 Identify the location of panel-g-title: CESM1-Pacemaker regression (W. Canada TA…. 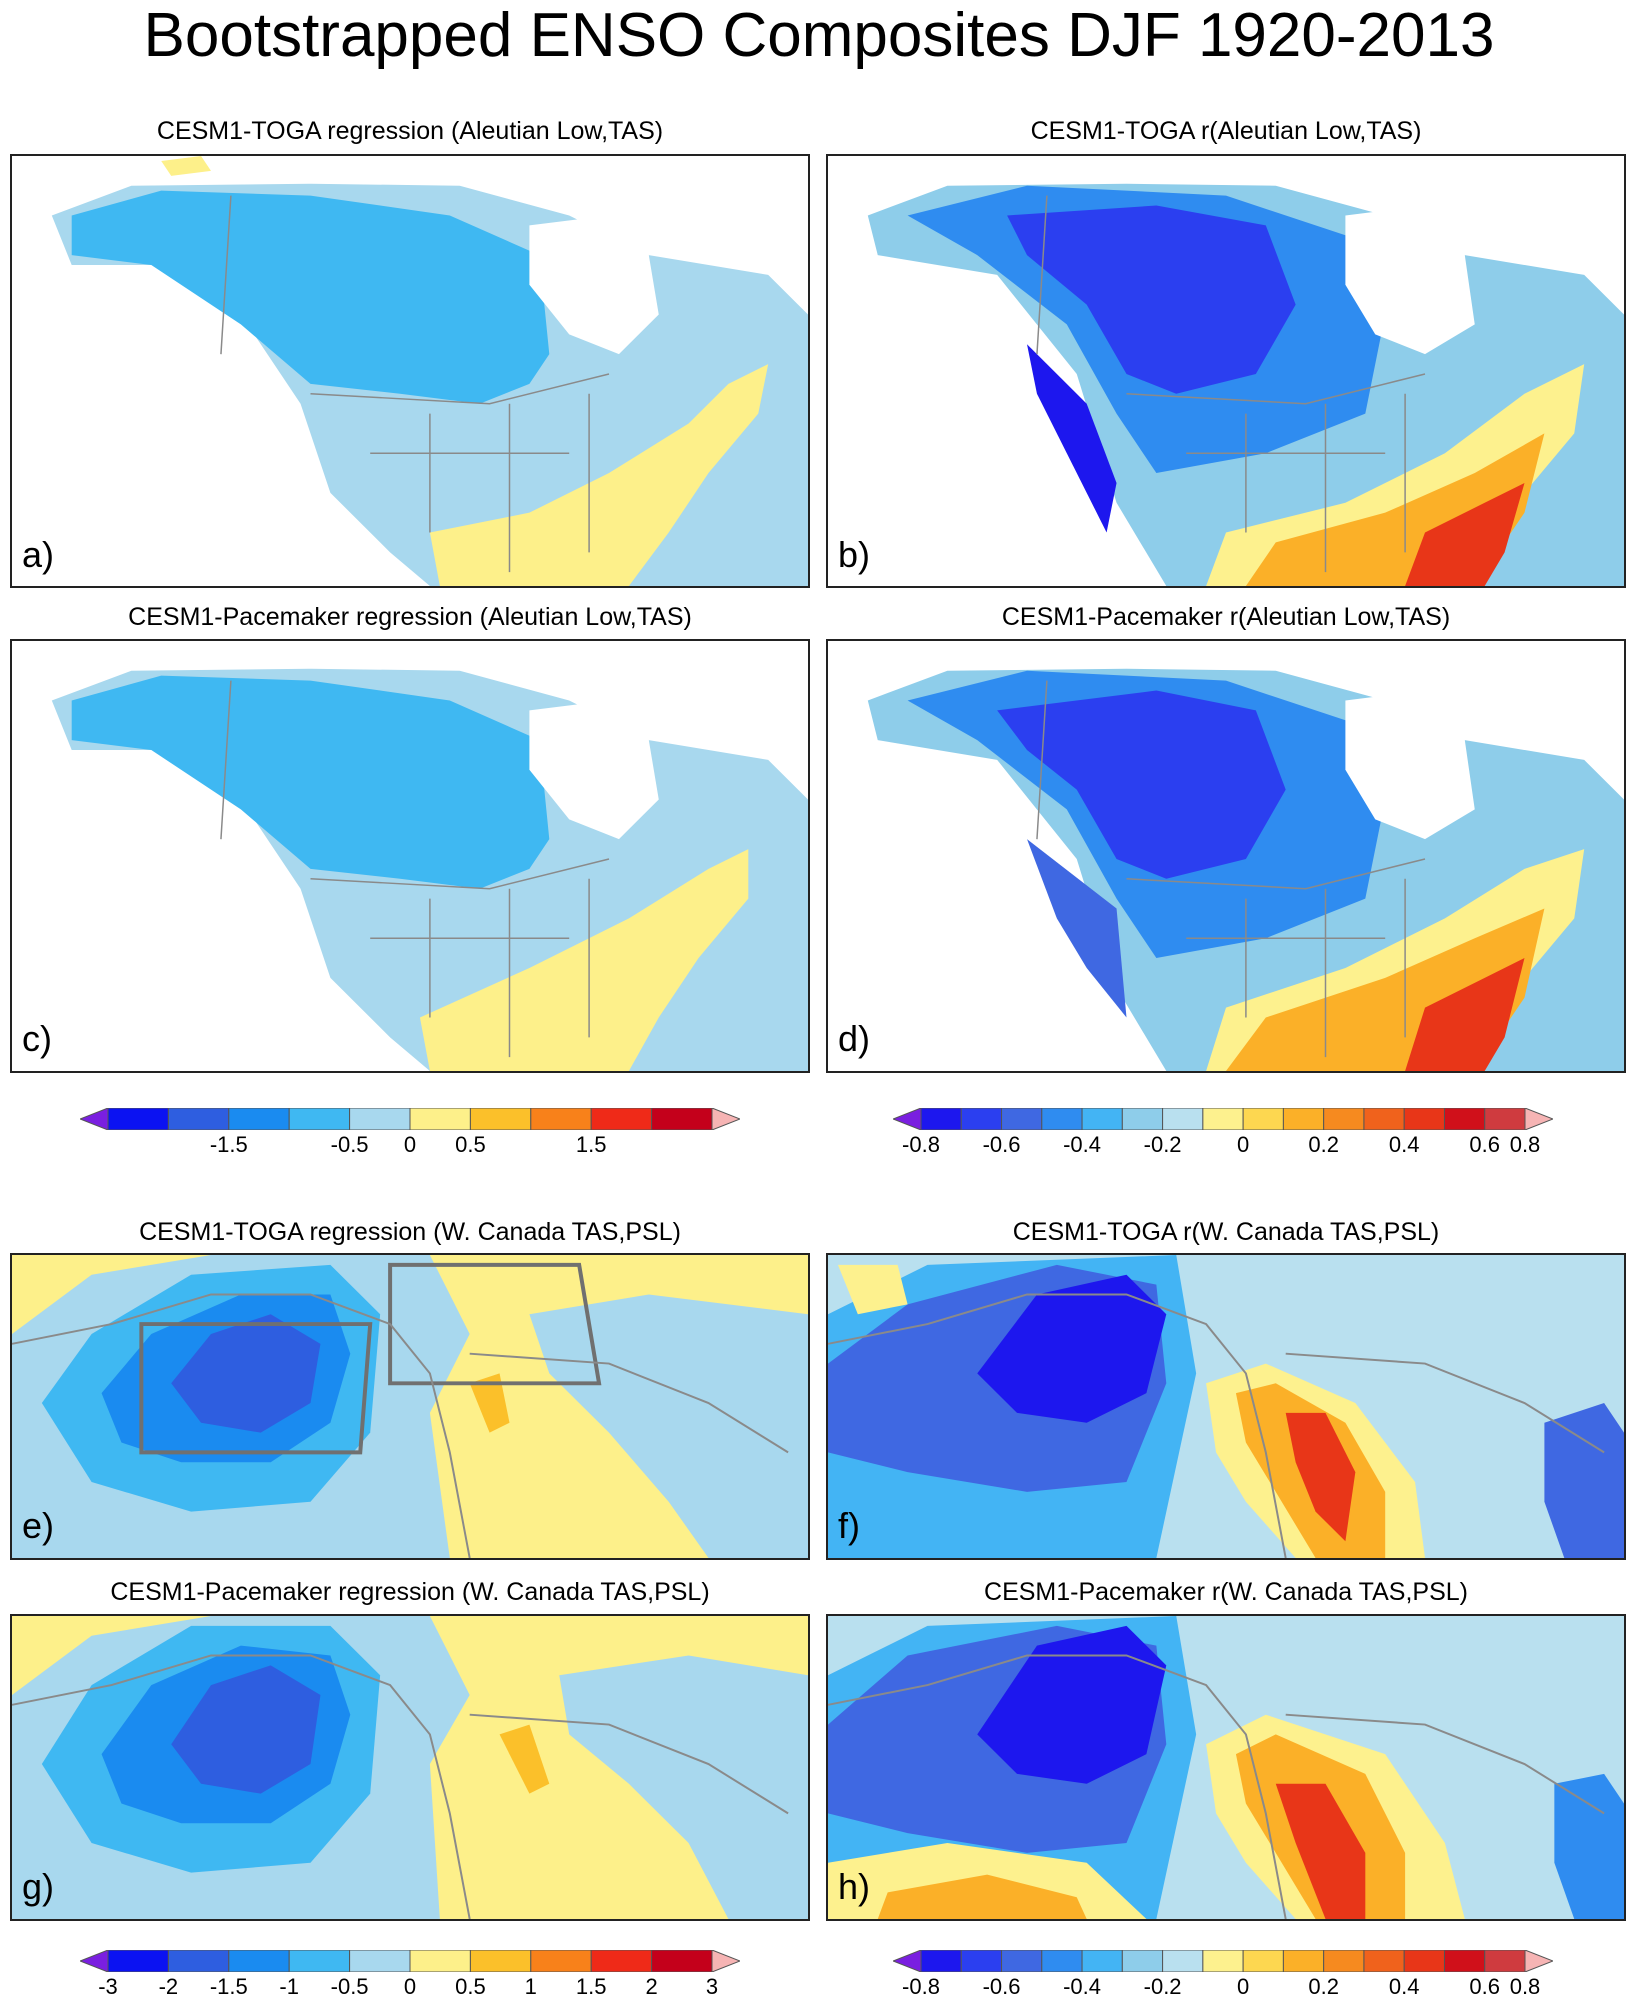
(410, 1592).